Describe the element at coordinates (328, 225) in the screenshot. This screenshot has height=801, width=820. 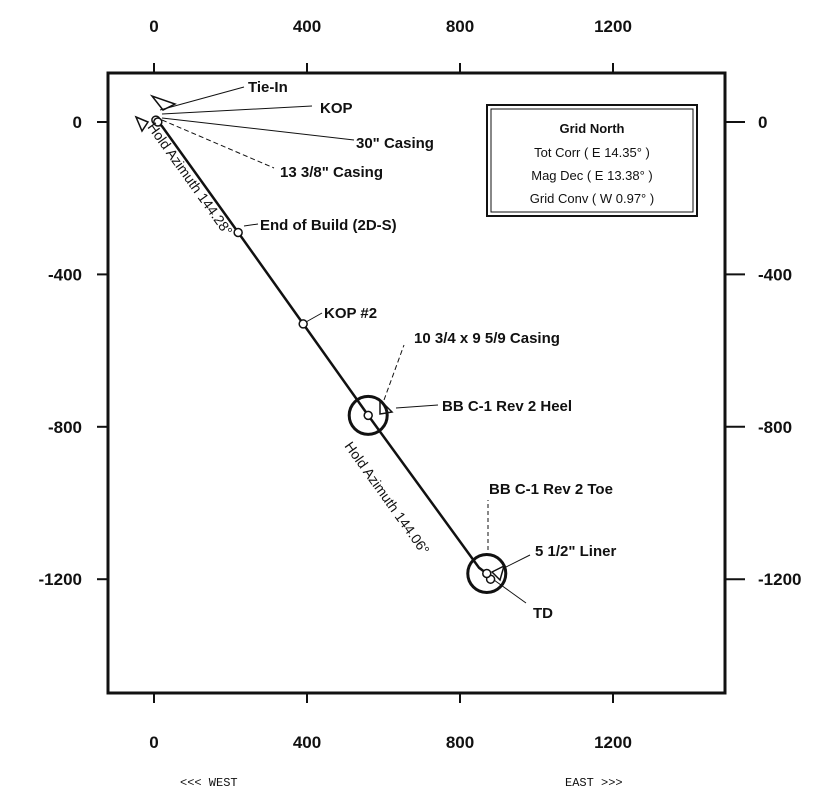
I see `label-end-of-build: End of Build (2D-S)` at that location.